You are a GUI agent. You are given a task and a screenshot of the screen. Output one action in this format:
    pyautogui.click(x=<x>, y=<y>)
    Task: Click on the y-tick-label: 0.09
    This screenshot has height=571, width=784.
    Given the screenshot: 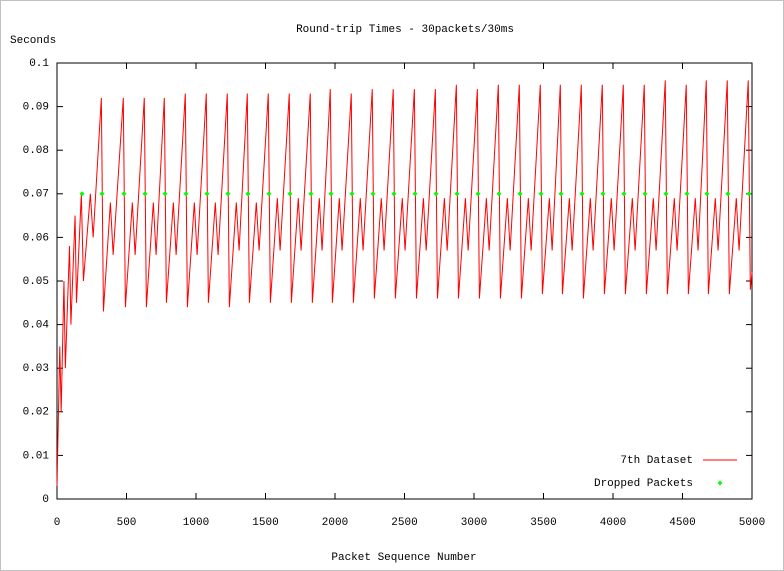 What is the action you would take?
    pyautogui.click(x=36, y=108)
    